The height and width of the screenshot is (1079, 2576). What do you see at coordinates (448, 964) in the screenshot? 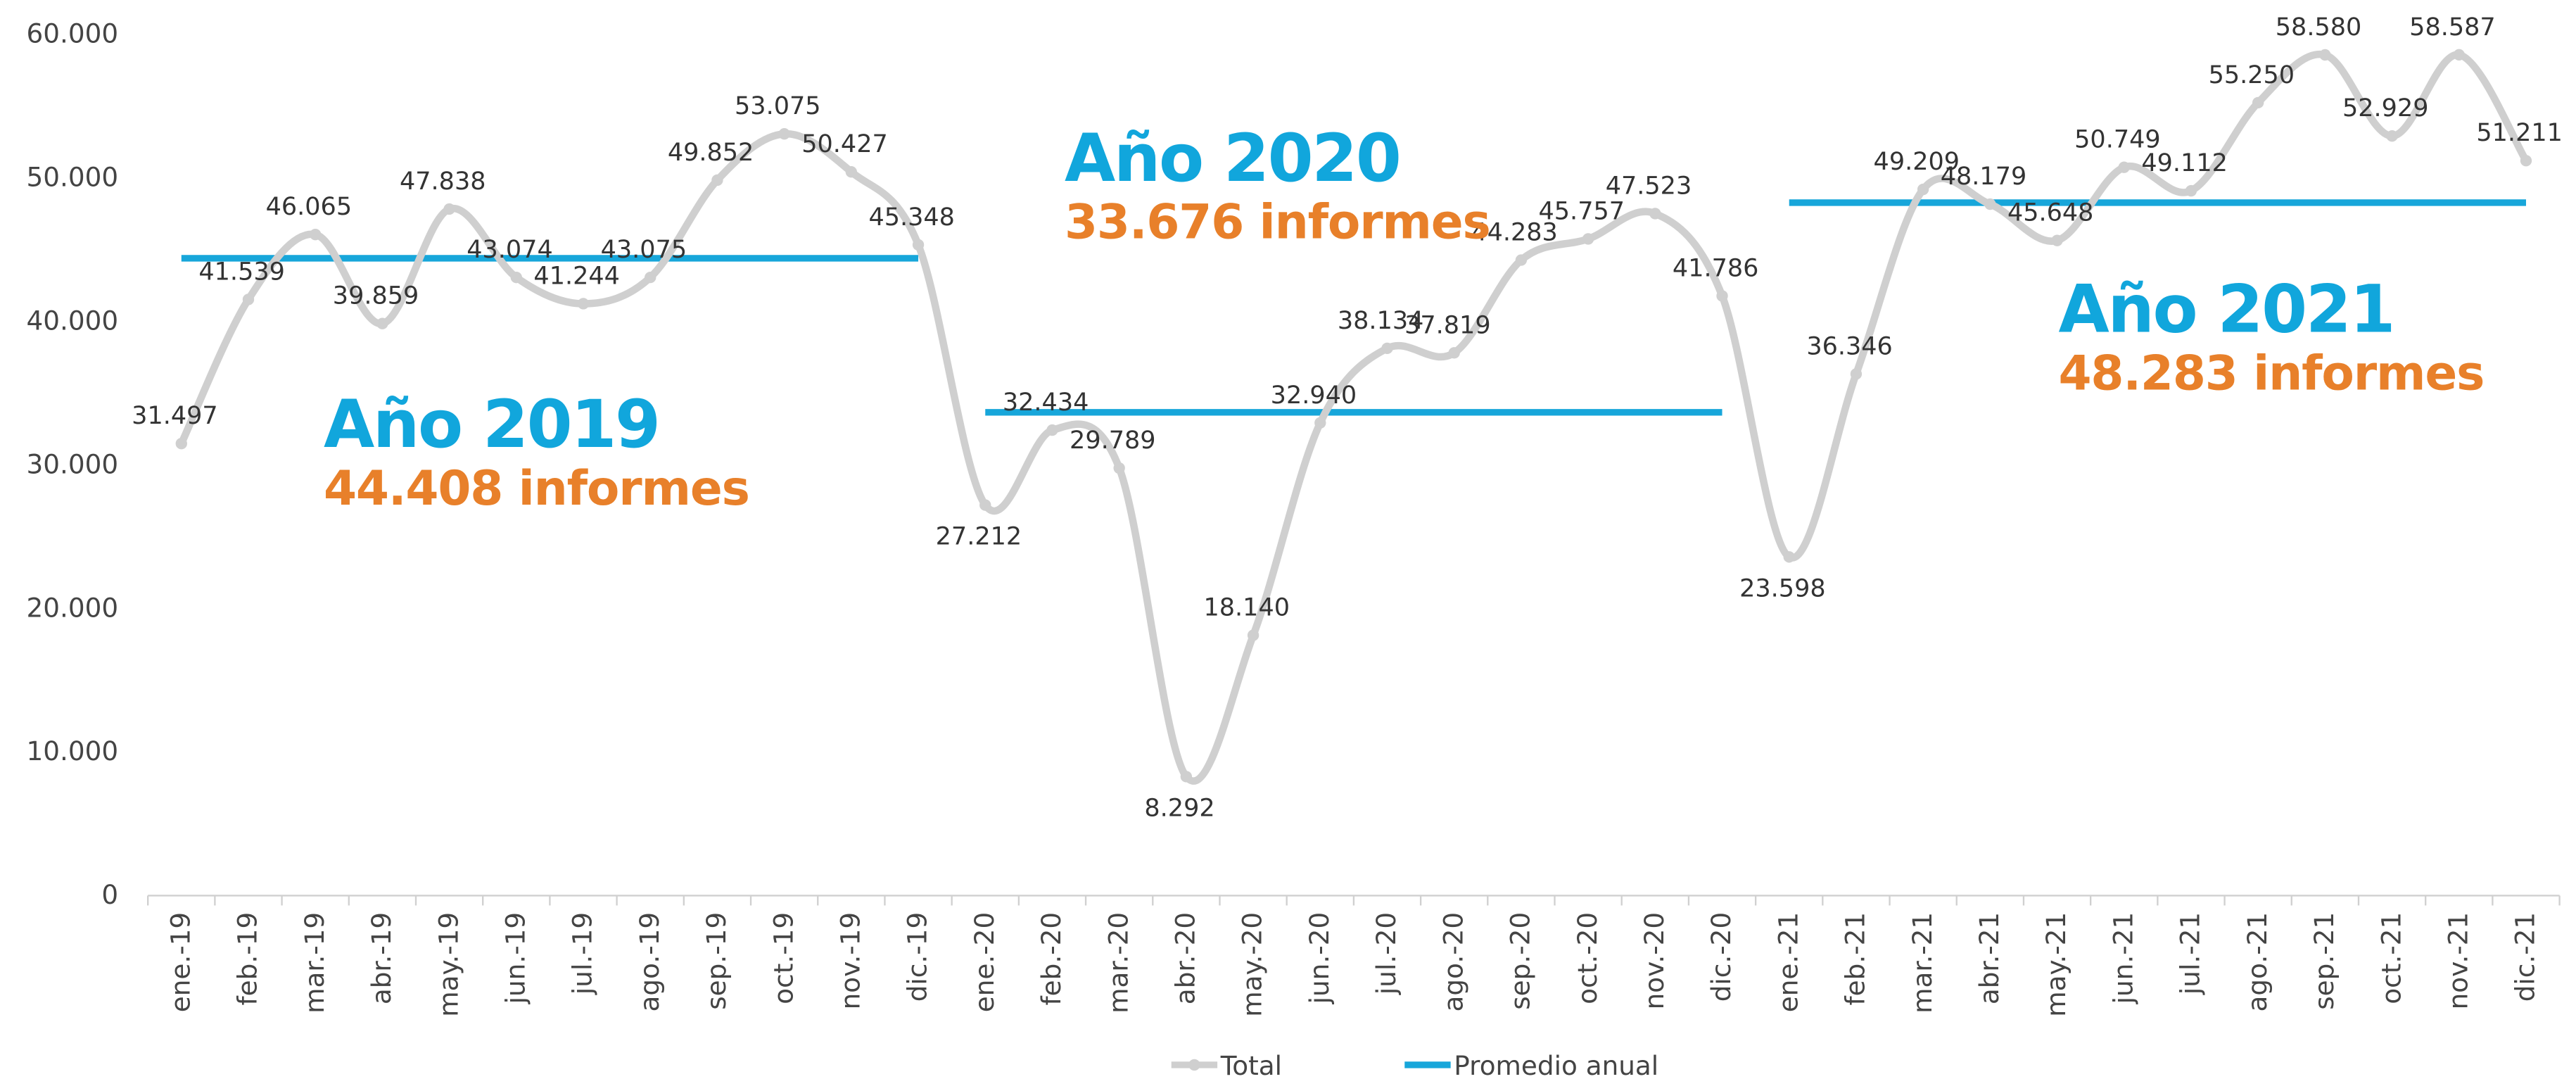
I see `x-tick-label: may.-19` at bounding box center [448, 964].